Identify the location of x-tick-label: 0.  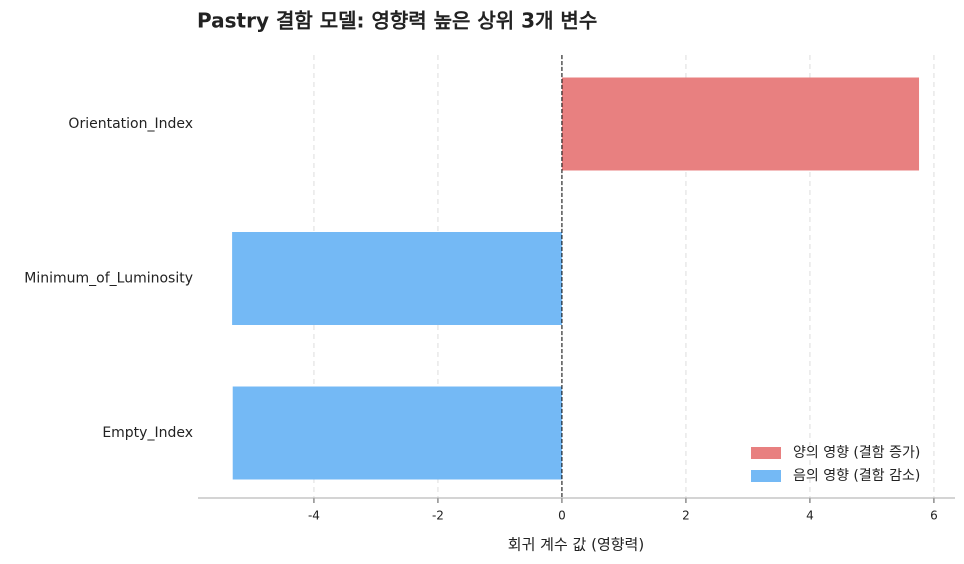
(562, 516).